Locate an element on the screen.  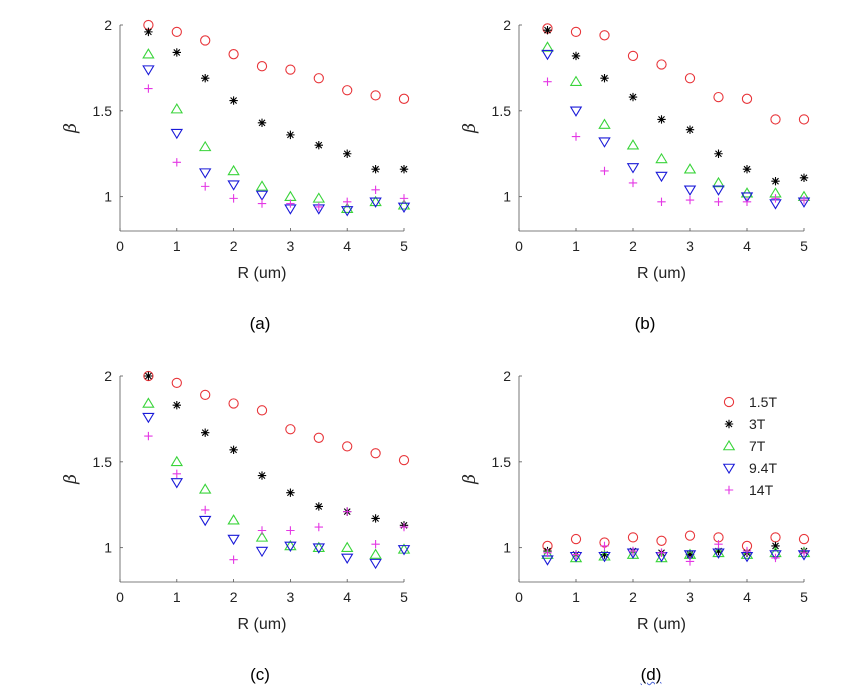
legend-marker is located at coordinates (729, 490).